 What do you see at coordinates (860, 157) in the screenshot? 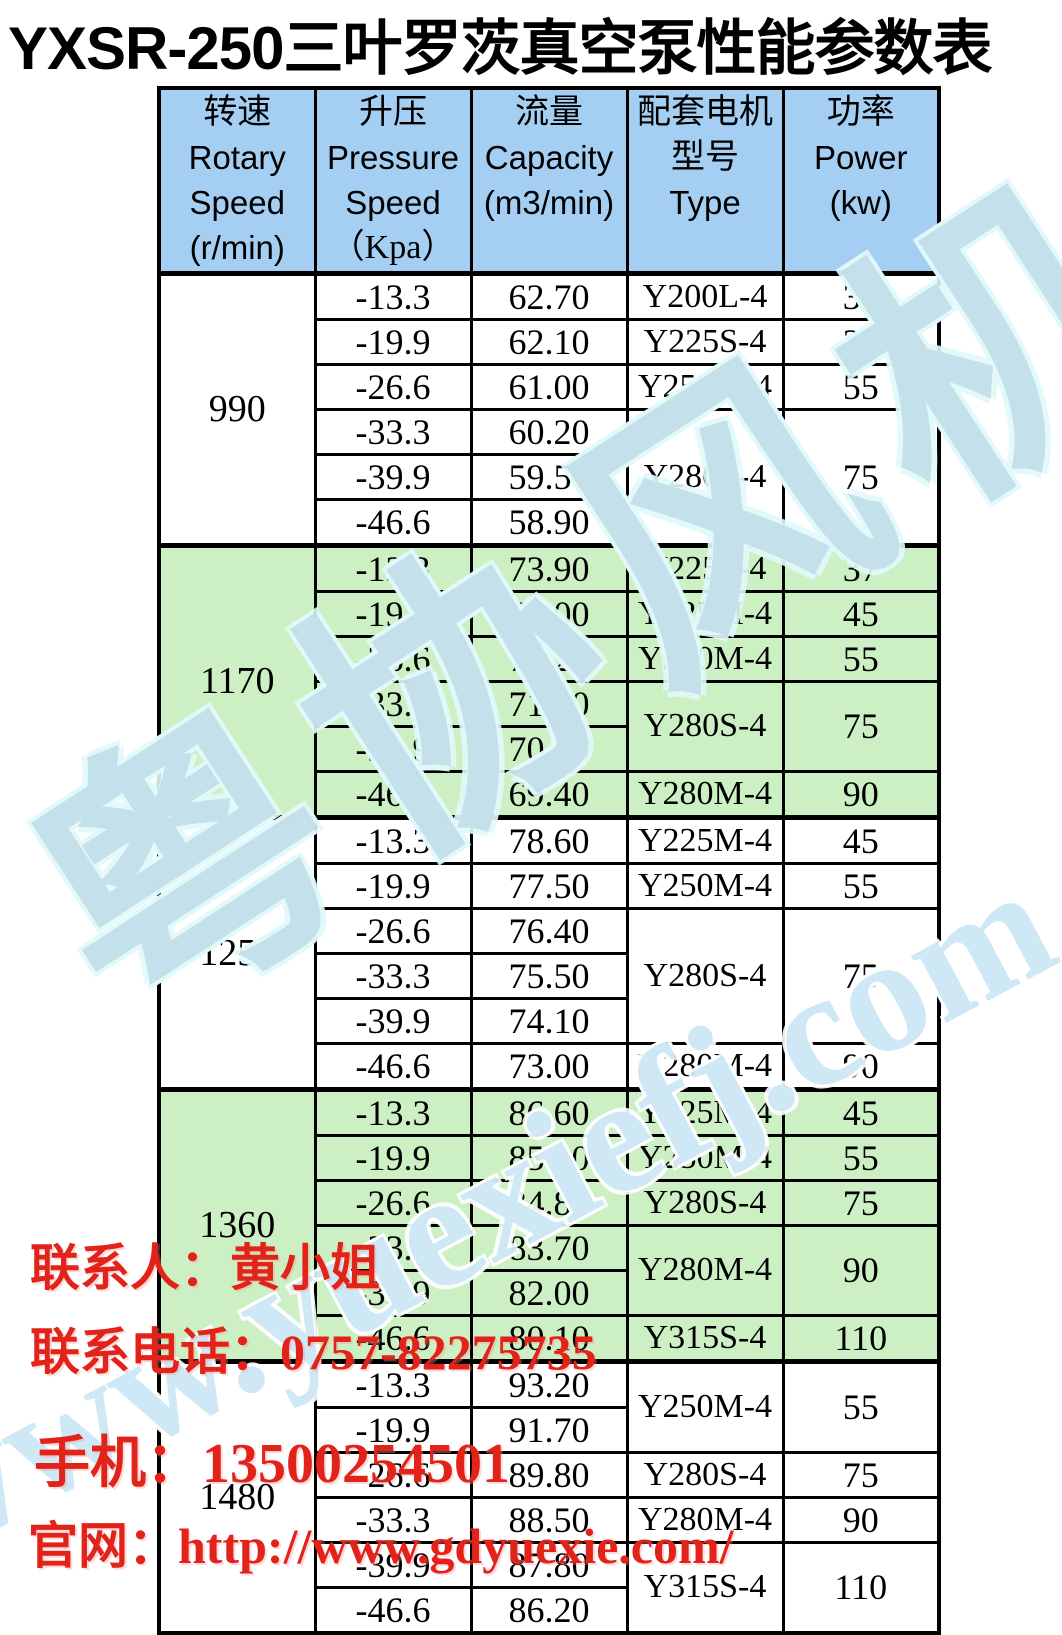
I see `header-line: Power` at bounding box center [860, 157].